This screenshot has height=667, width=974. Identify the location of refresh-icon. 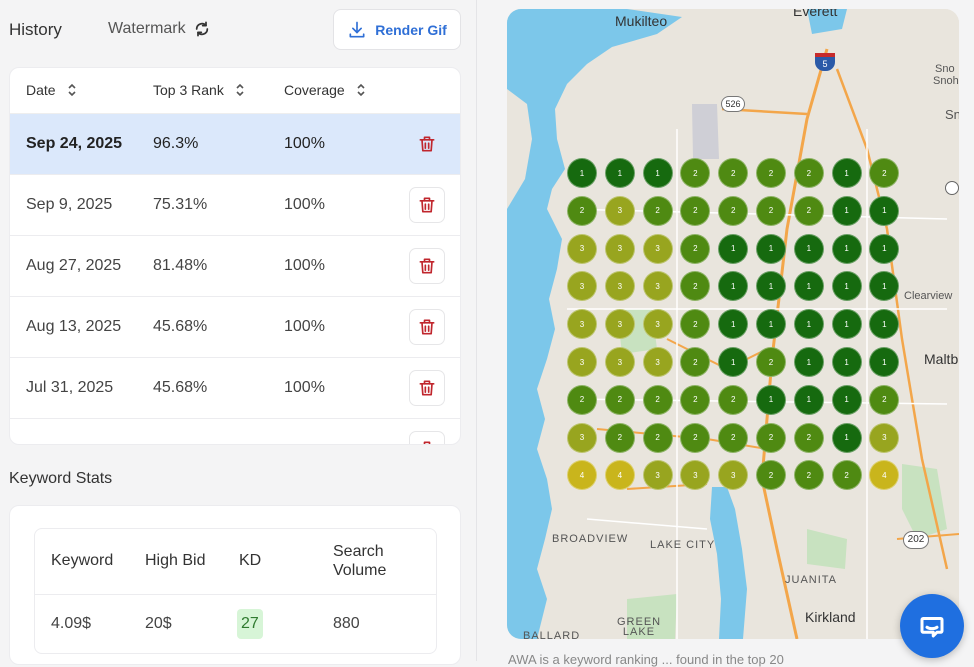
(202, 29).